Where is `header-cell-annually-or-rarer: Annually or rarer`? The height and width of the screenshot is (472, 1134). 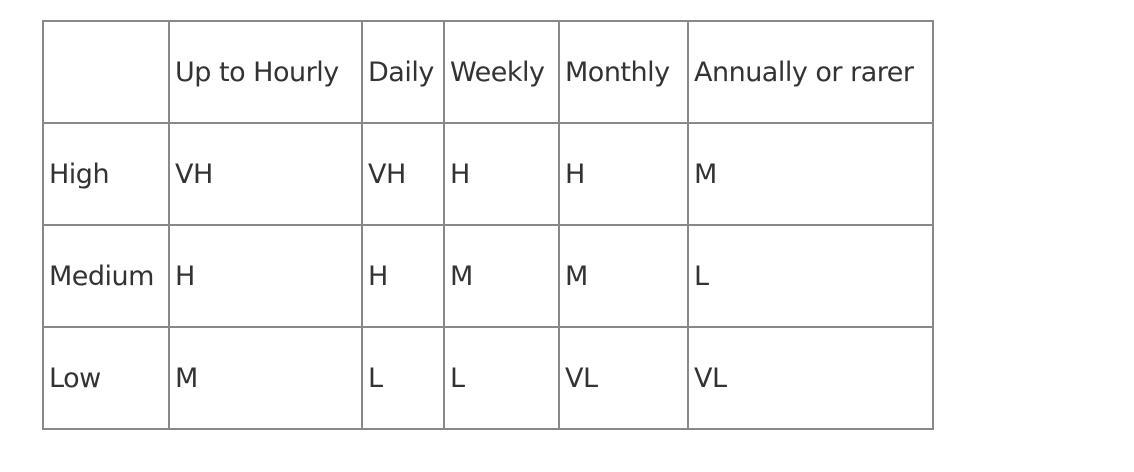 header-cell-annually-or-rarer: Annually or rarer is located at coordinates (810, 72).